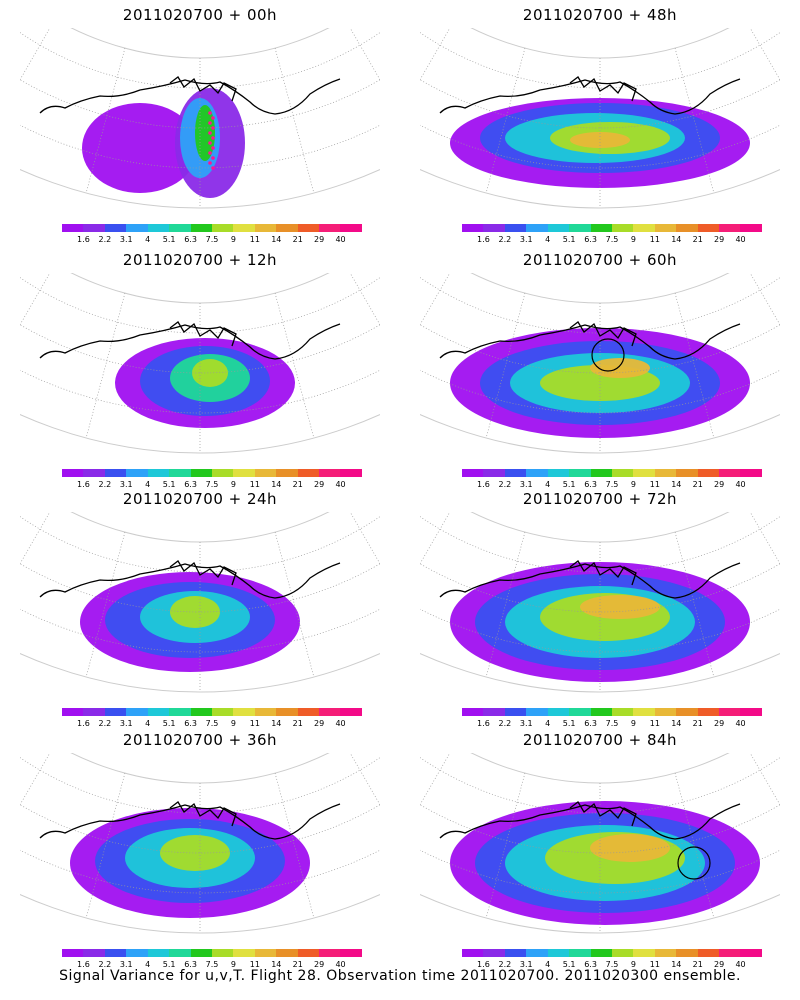 The width and height of the screenshot is (800, 1000). What do you see at coordinates (654, 239) in the screenshot?
I see `colorbar-tick-label: 11` at bounding box center [654, 239].